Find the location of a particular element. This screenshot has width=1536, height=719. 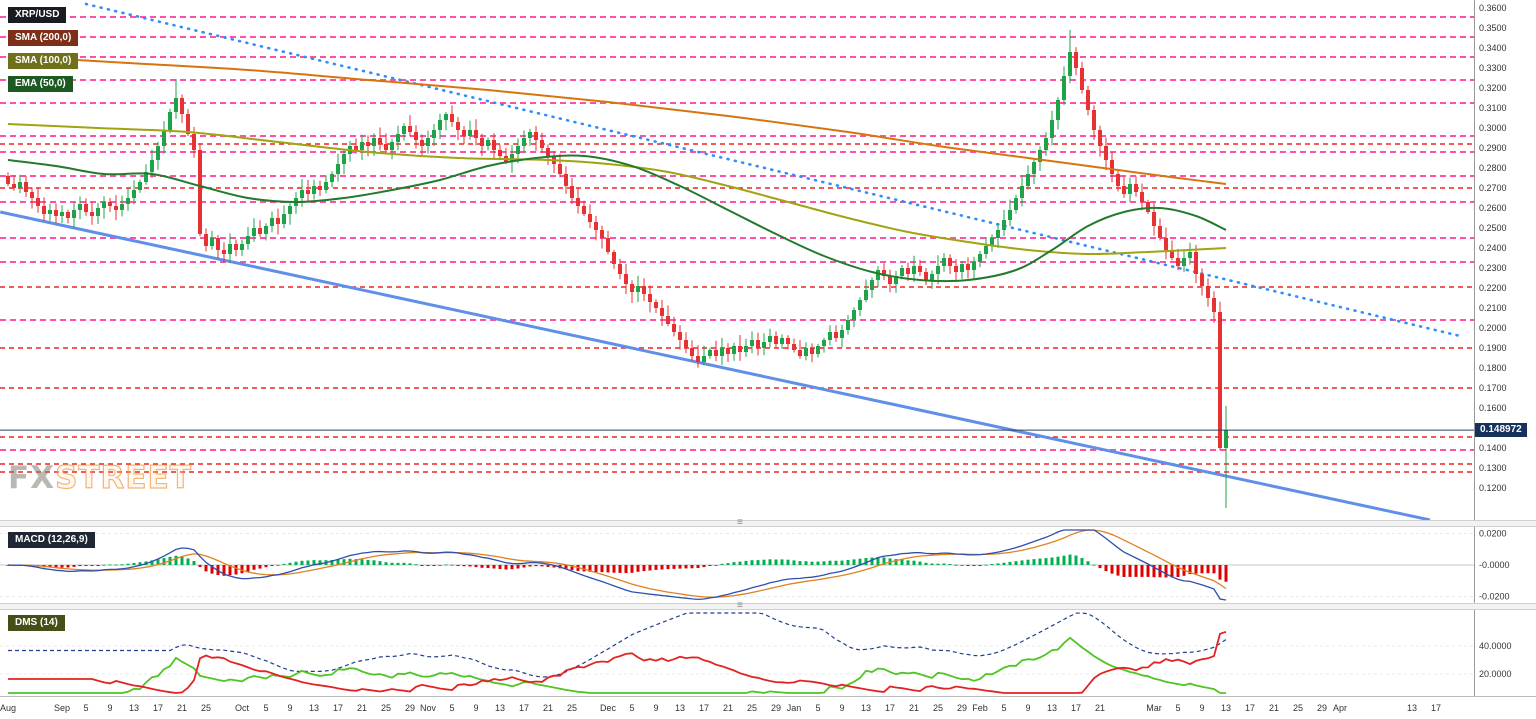

dms-gridlines is located at coordinates (737, 660).